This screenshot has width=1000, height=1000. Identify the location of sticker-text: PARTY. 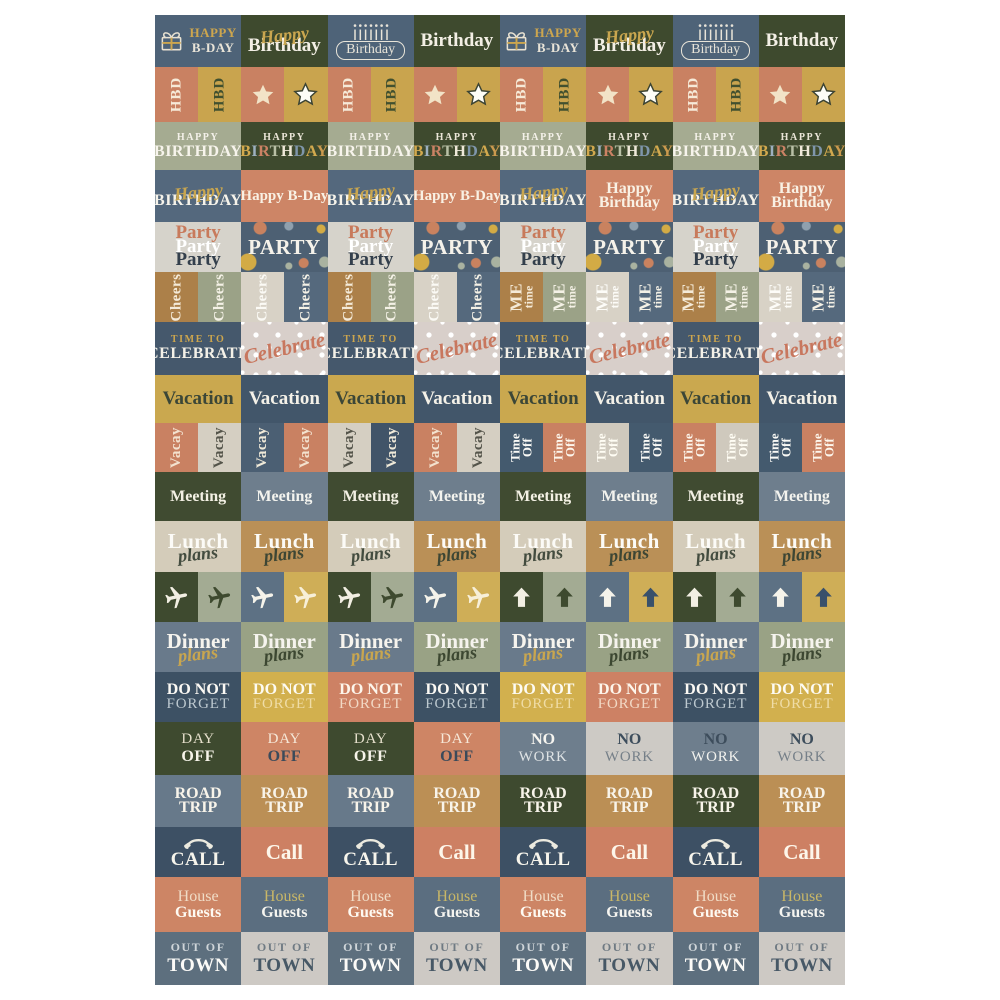
(284, 246).